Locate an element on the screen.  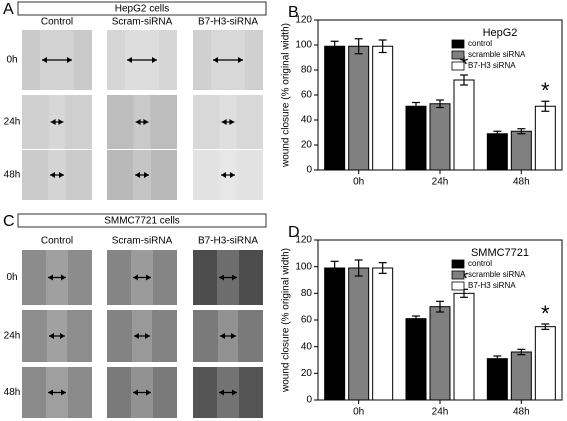
x-tick-label: 48h is located at coordinates (521, 412).